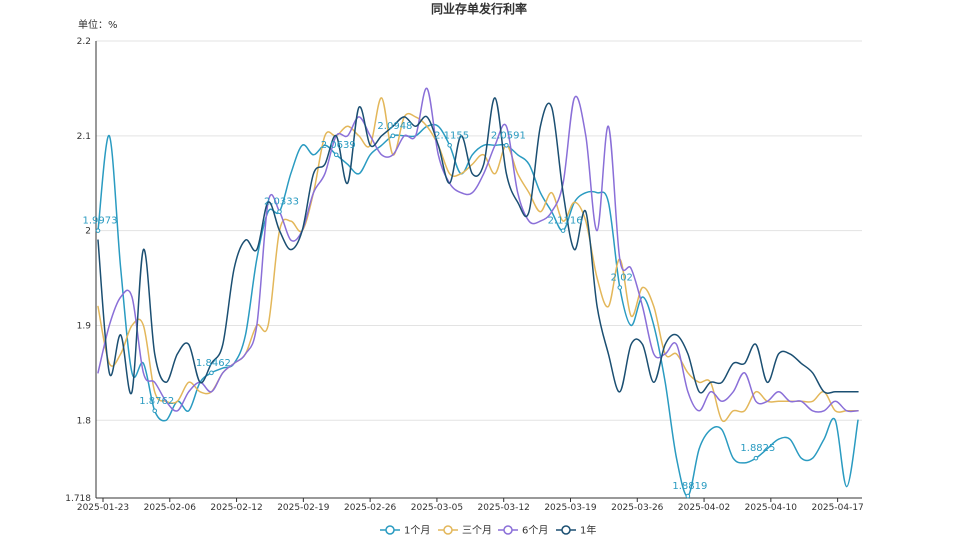  I want to click on x-tick-label: 2025-03-12, so click(504, 508).